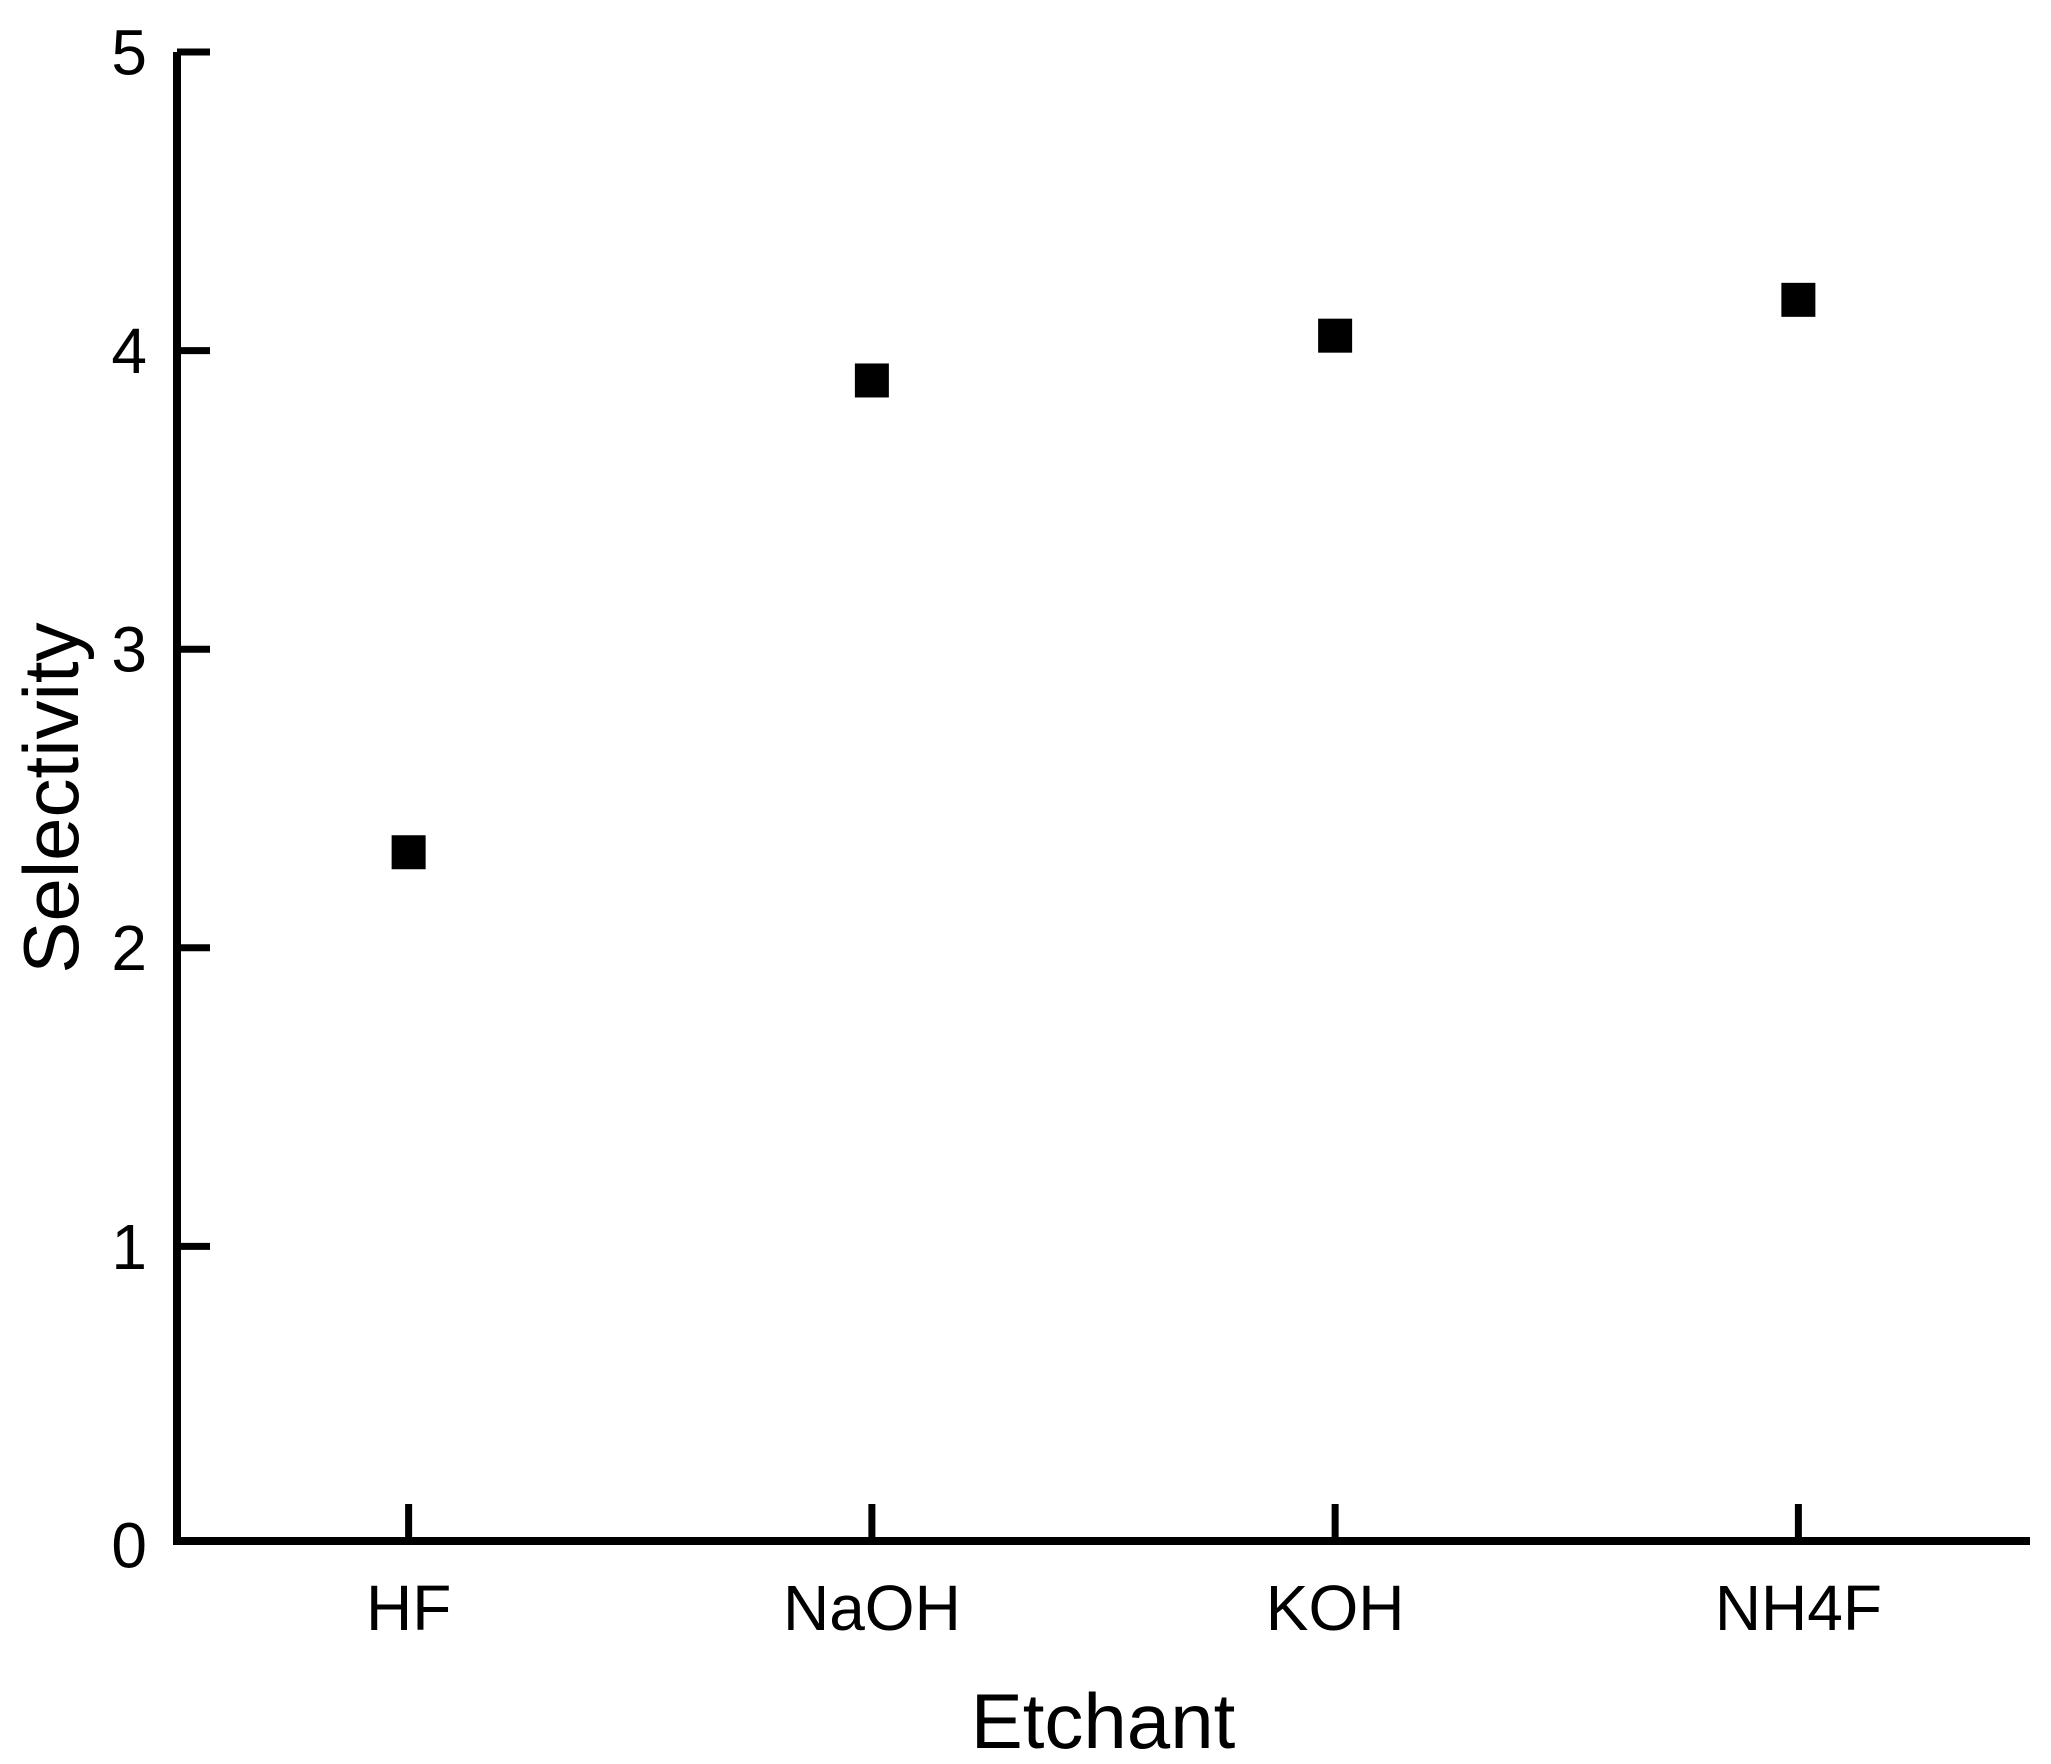 The image size is (2051, 1764). I want to click on y-tick-label: 5, so click(129, 52).